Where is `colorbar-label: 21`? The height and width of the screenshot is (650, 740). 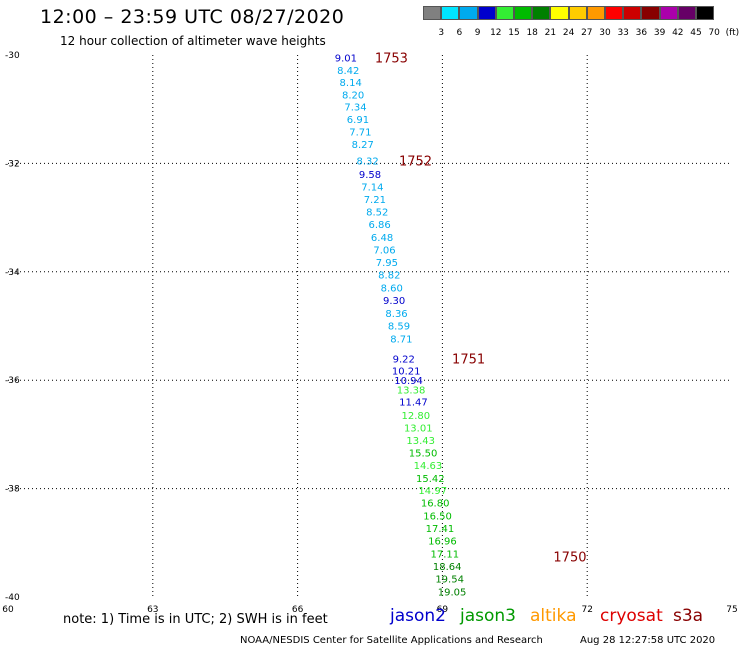 colorbar-label: 21 is located at coordinates (550, 33).